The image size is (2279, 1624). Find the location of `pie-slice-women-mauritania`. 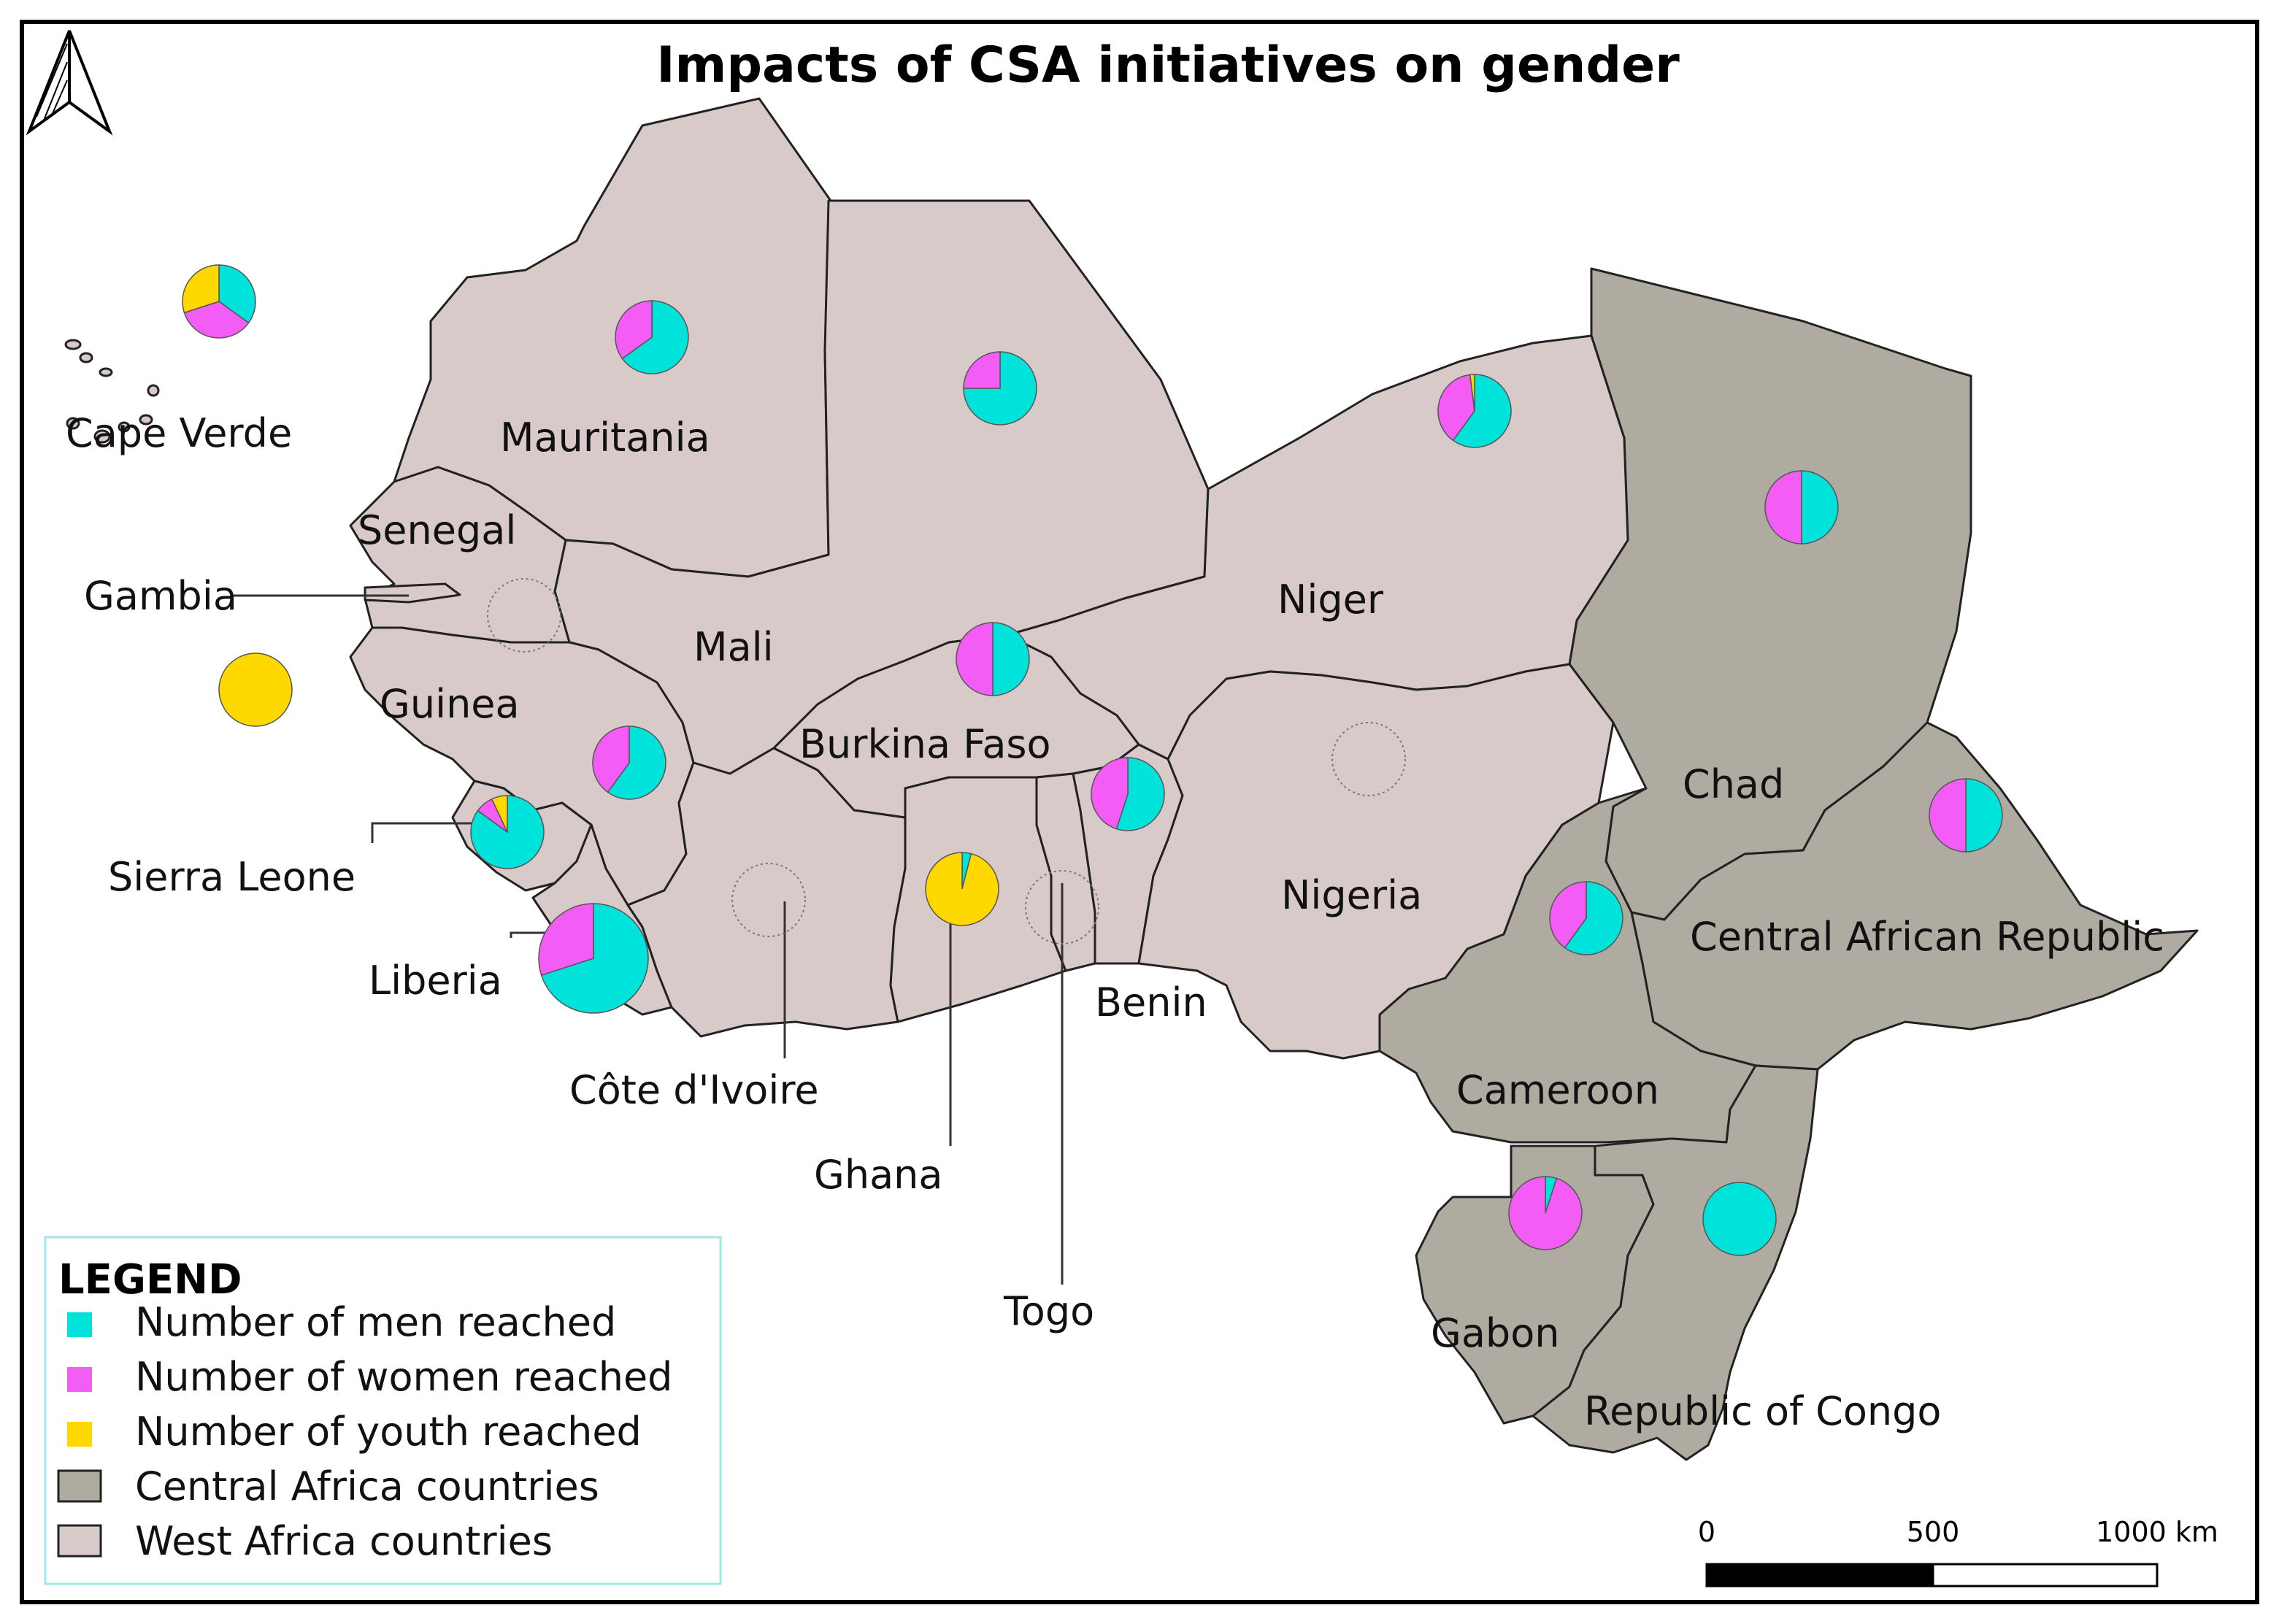

pie-slice-women-mauritania is located at coordinates (634, 330).